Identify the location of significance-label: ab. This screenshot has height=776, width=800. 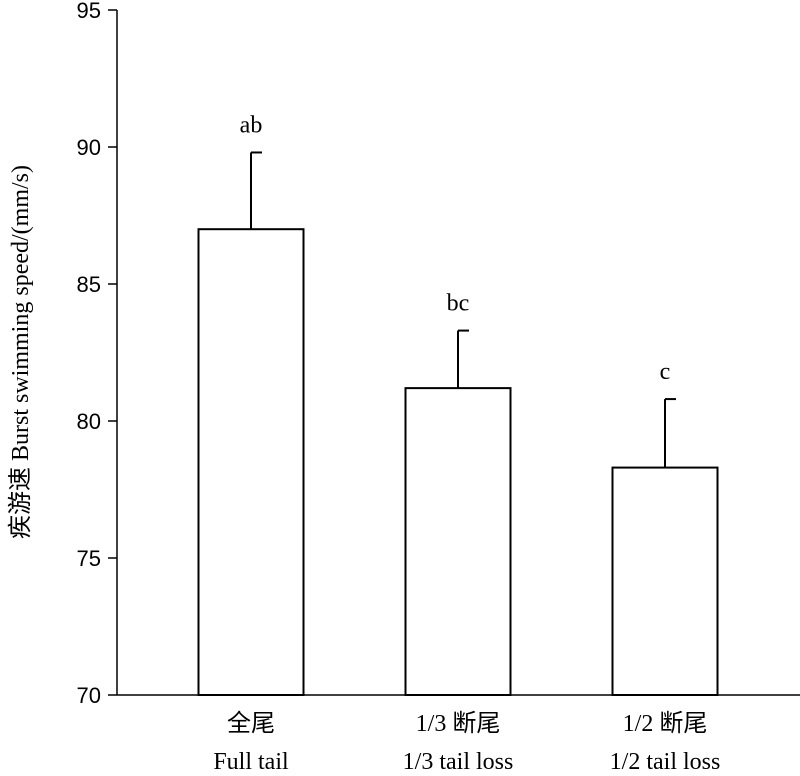
(251, 125).